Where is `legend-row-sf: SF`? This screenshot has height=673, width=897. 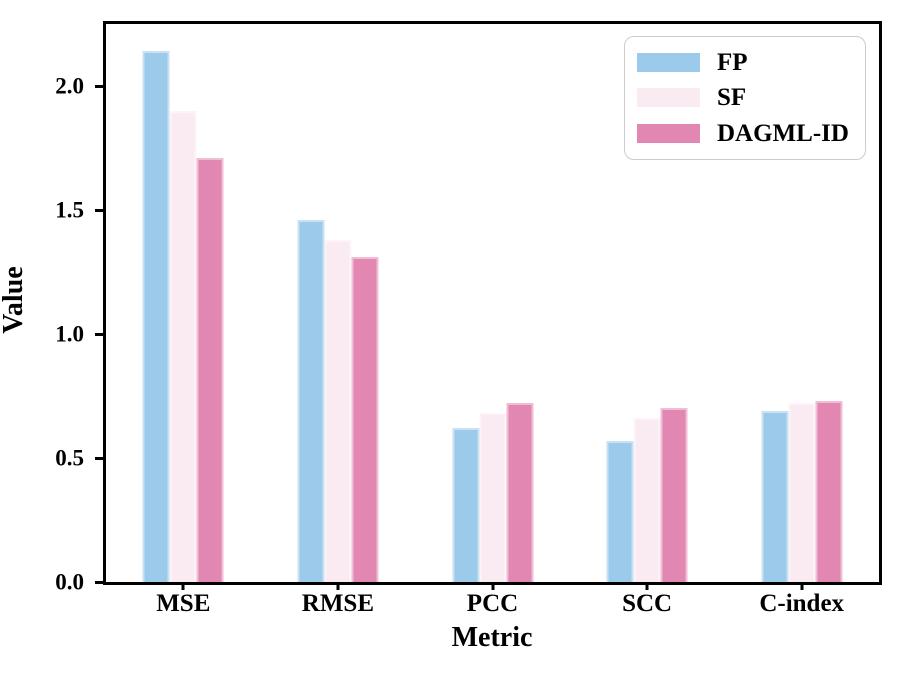
legend-row-sf: SF is located at coordinates (745, 97).